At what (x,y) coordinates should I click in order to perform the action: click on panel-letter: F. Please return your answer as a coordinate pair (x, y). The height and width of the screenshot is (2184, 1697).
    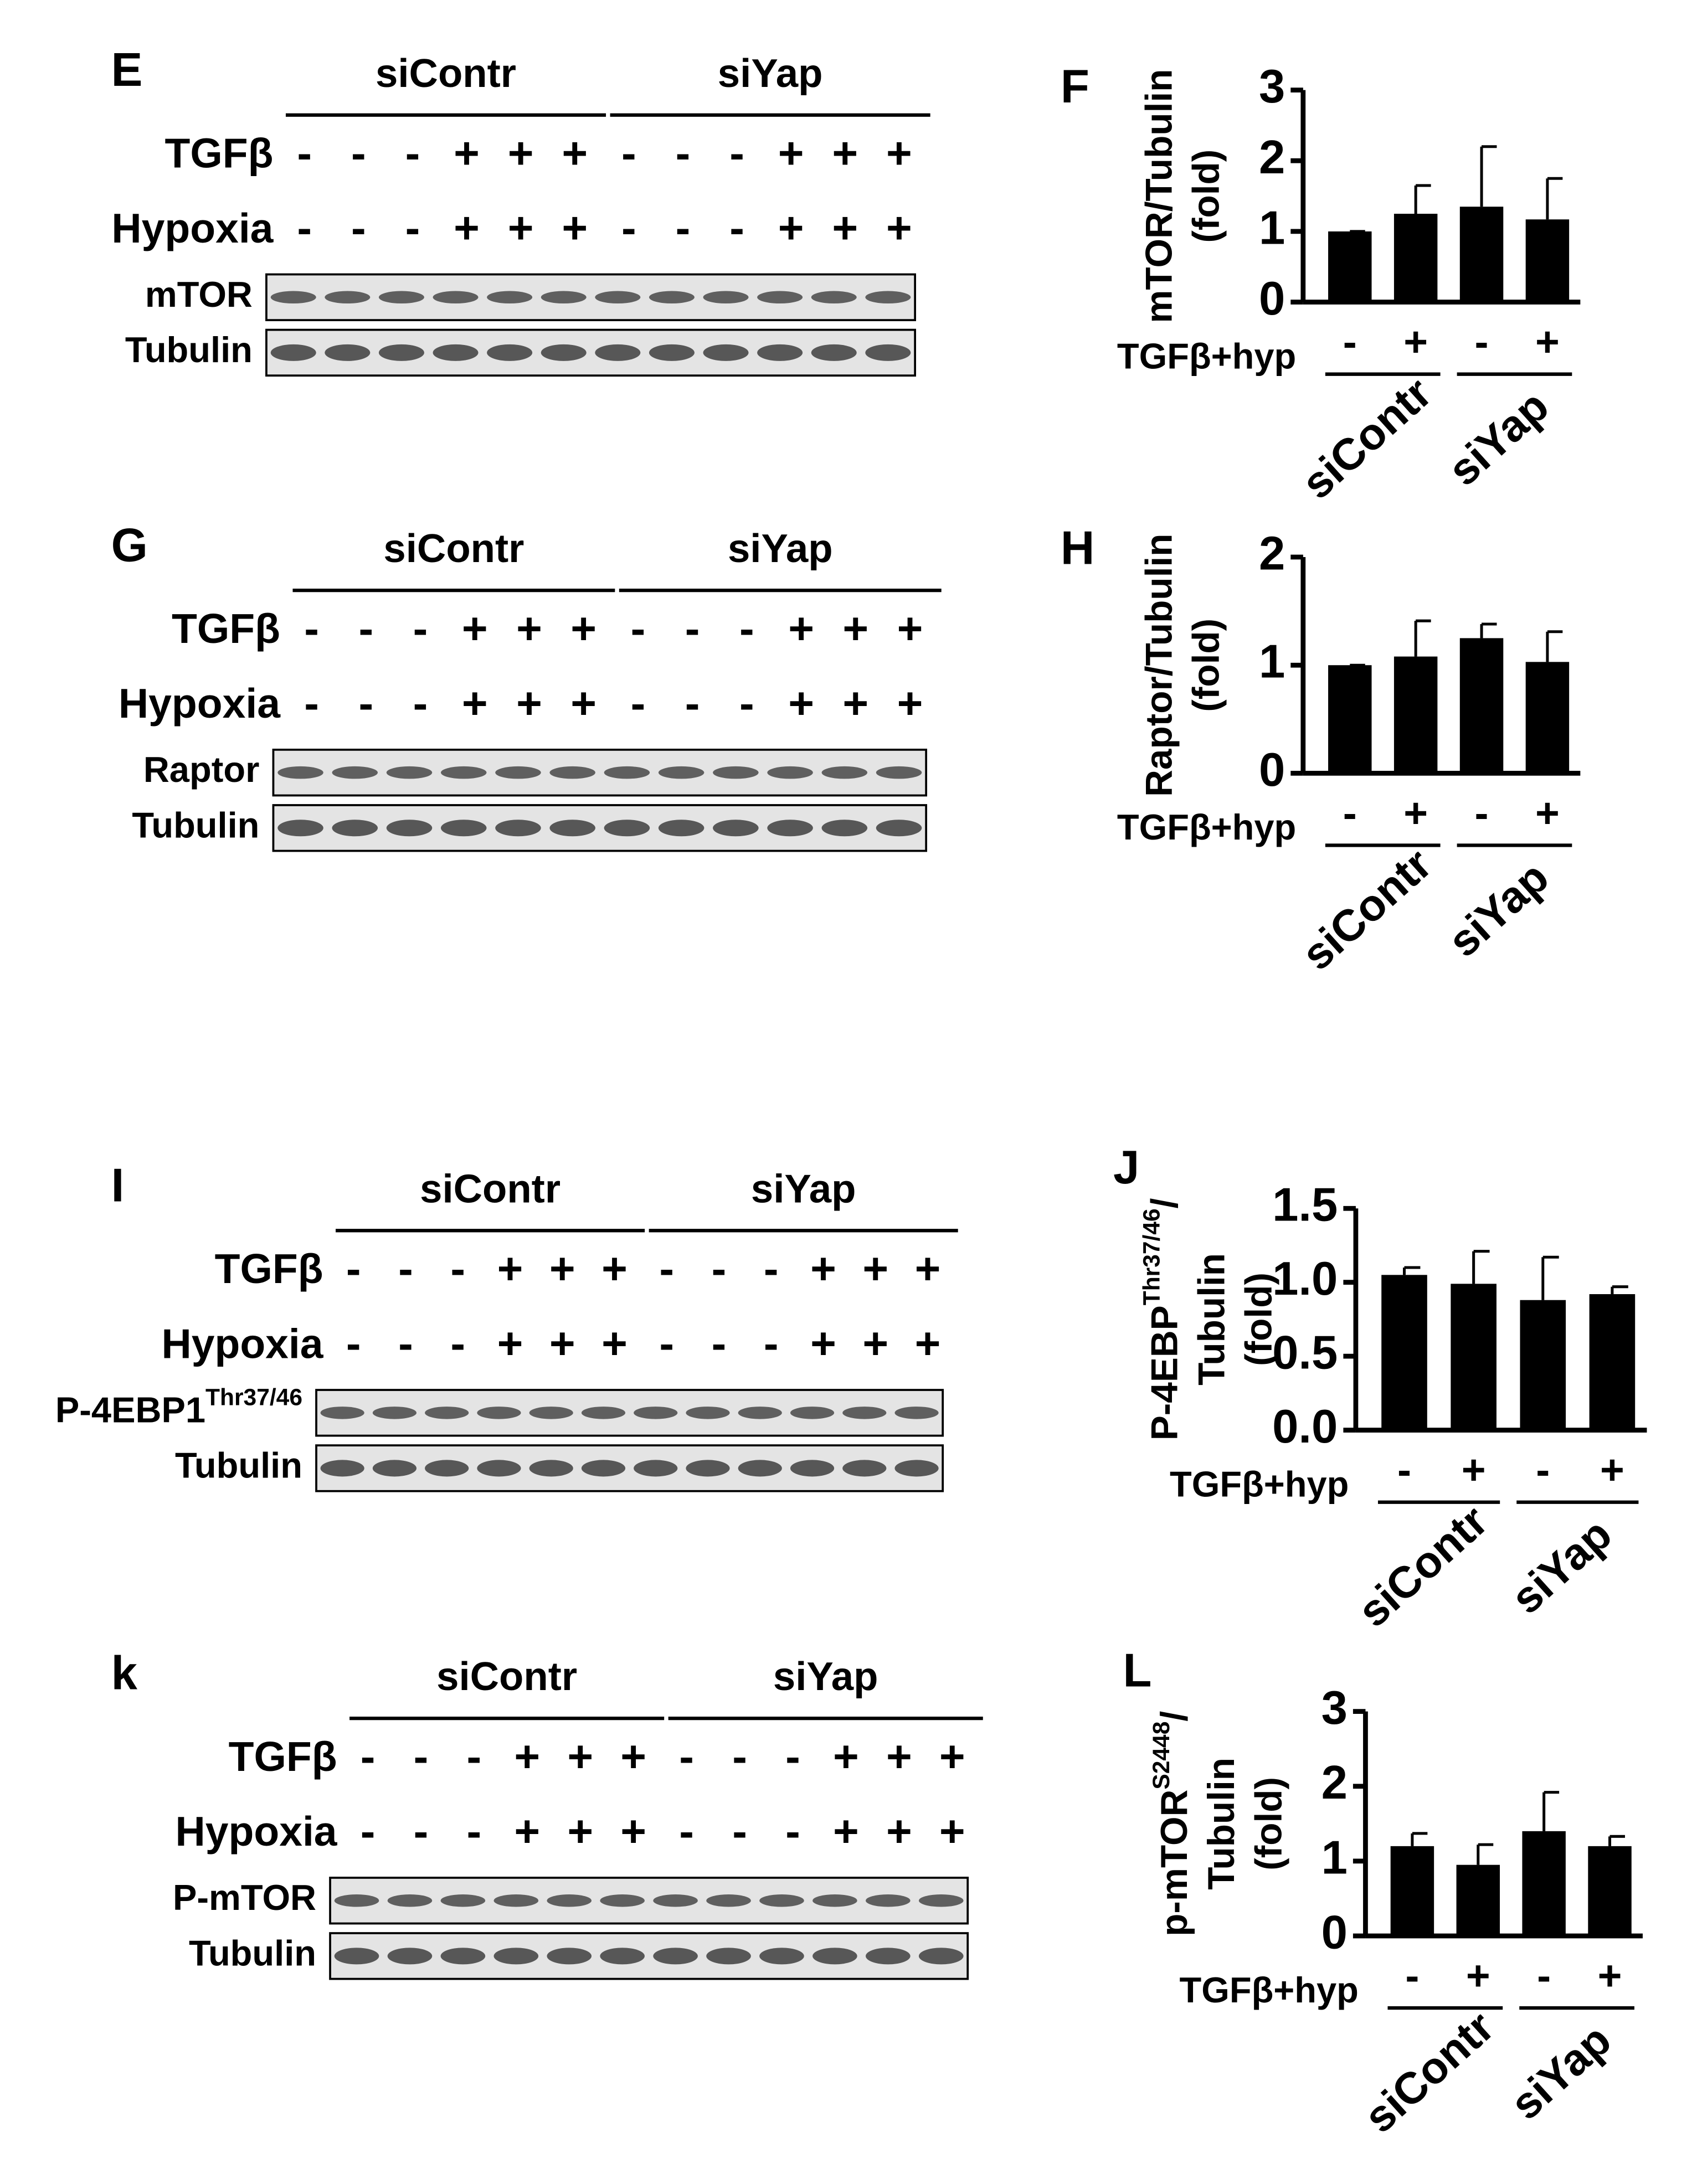
    Looking at the image, I should click on (1075, 86).